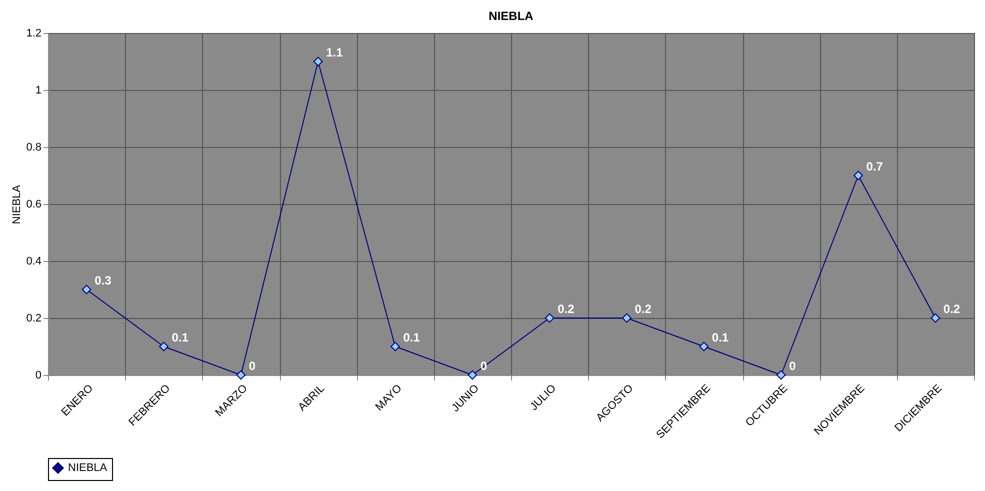  I want to click on y-tick-label: 1, so click(38, 90).